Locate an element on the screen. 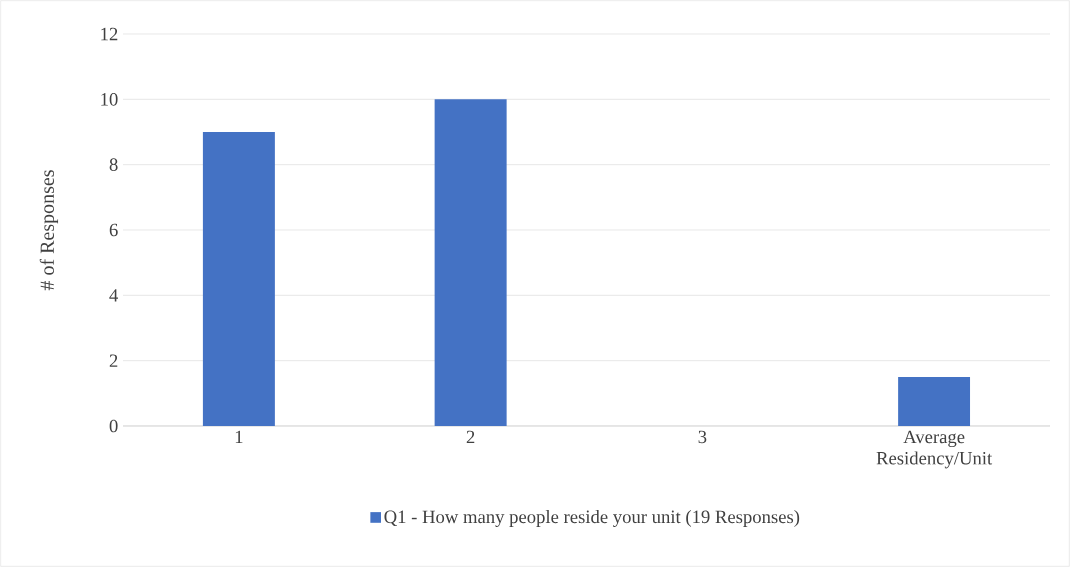  x-tick-label: 3 is located at coordinates (702, 437).